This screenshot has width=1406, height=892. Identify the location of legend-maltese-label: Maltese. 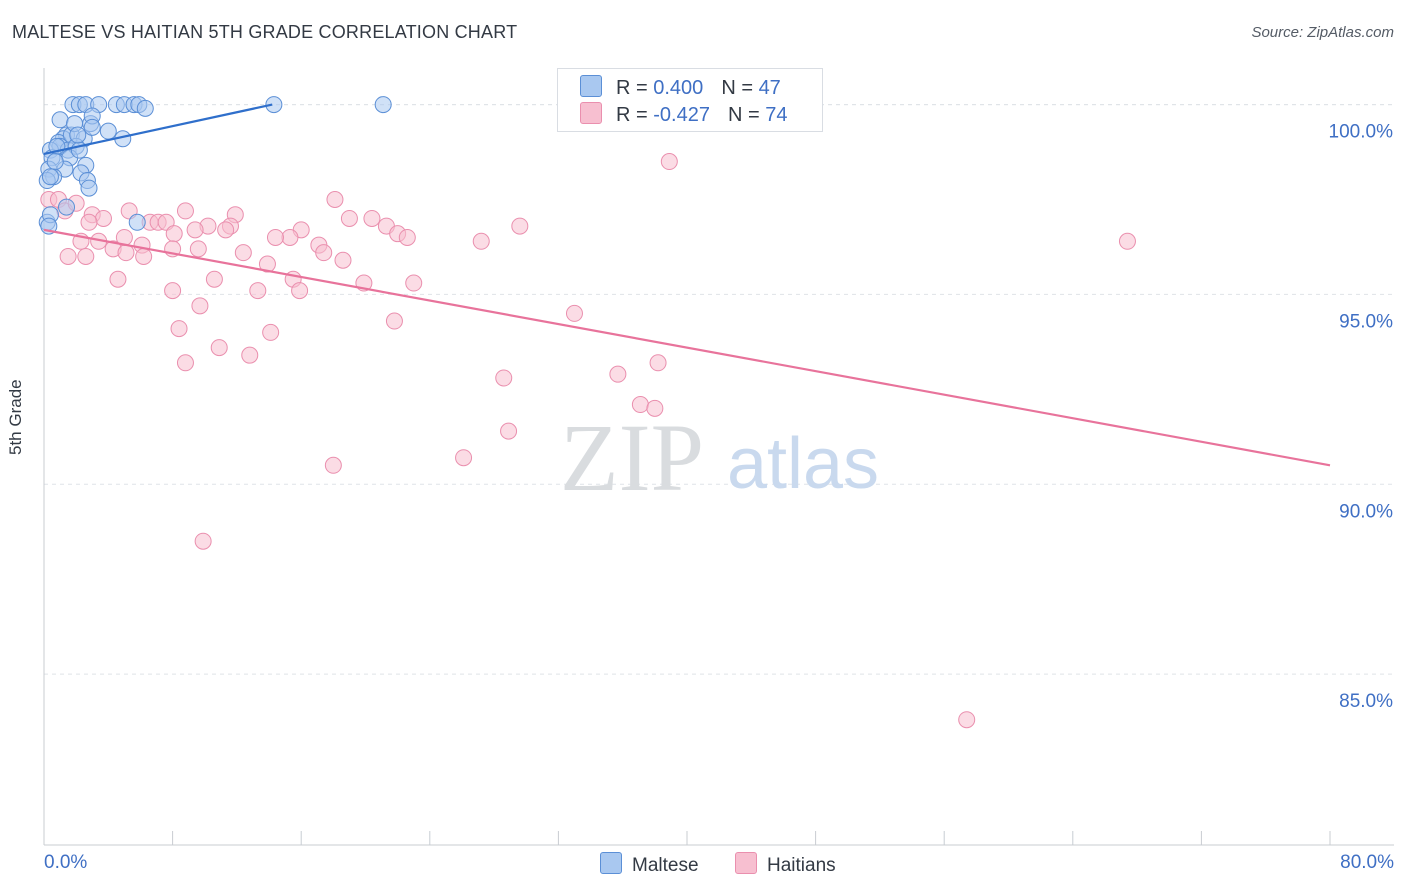
(665, 865).